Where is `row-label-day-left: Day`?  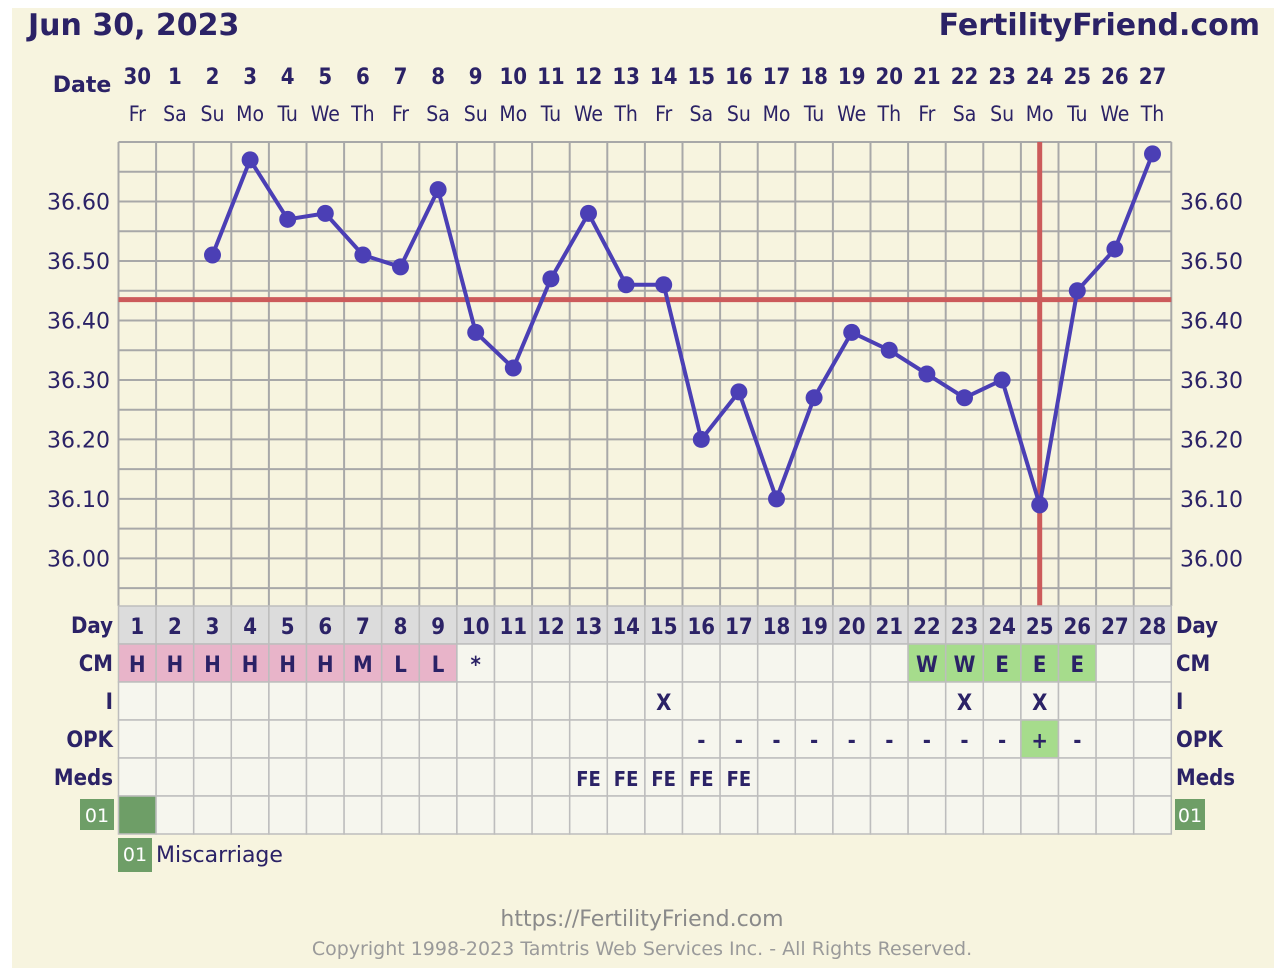
row-label-day-left: Day is located at coordinates (92, 626).